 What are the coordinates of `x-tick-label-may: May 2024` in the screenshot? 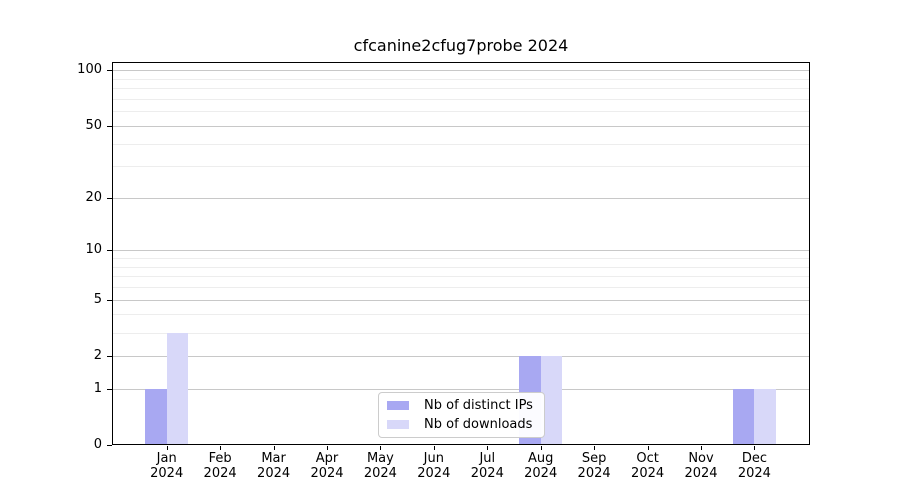 It's located at (380, 466).